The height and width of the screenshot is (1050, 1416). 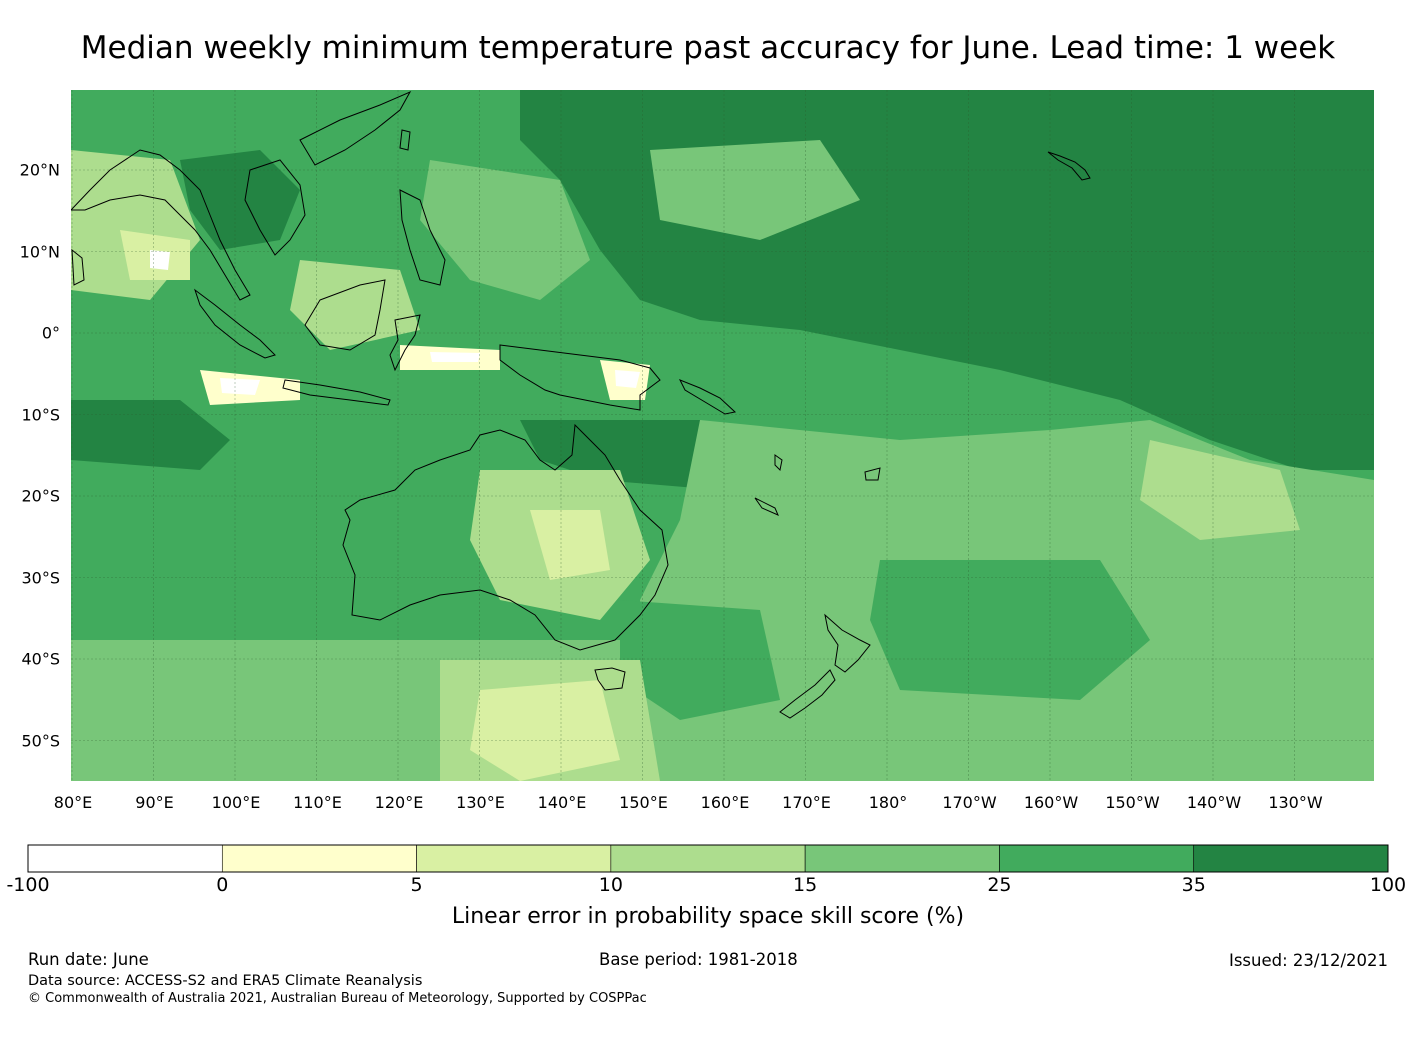 What do you see at coordinates (40, 740) in the screenshot?
I see `latitude-label: 50°S` at bounding box center [40, 740].